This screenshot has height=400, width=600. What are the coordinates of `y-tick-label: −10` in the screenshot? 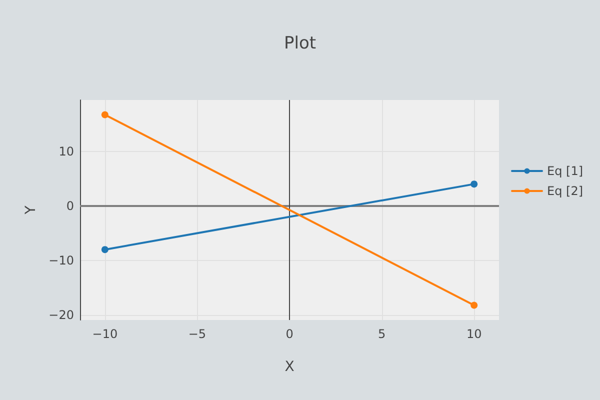 It's located at (61, 260).